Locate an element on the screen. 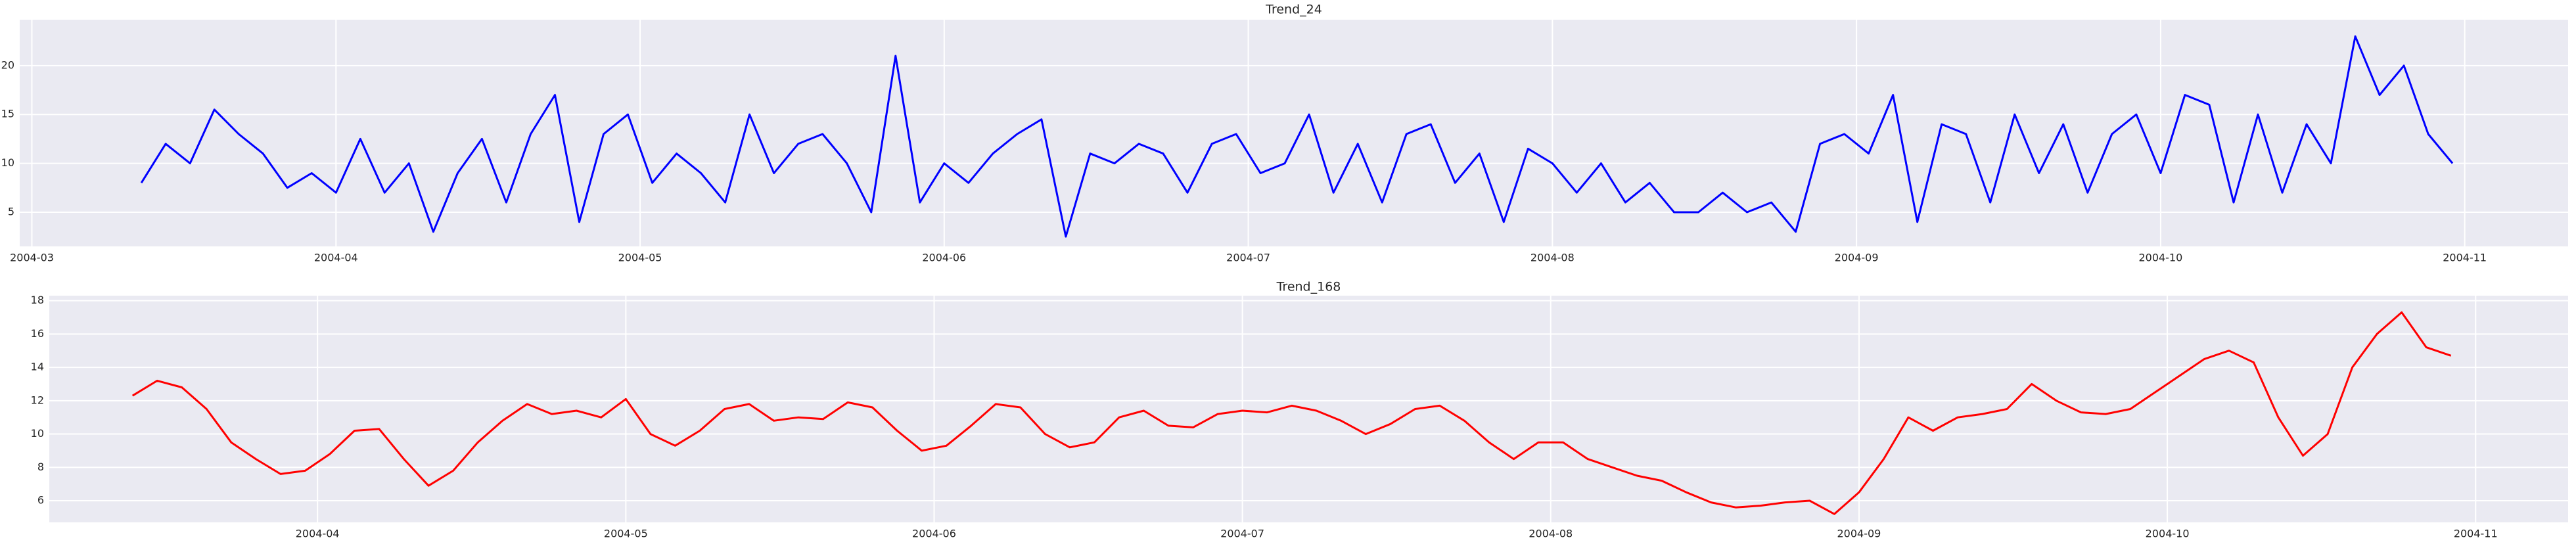  y-tick-label: 8 is located at coordinates (41, 467).